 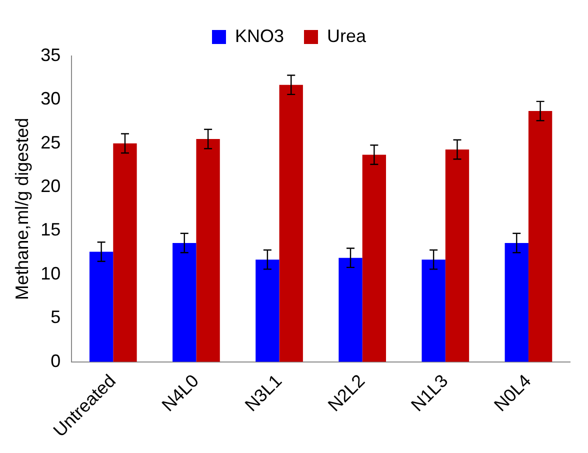 What do you see at coordinates (22, 209) in the screenshot?
I see `y-axis-title: Methane,ml/g digested` at bounding box center [22, 209].